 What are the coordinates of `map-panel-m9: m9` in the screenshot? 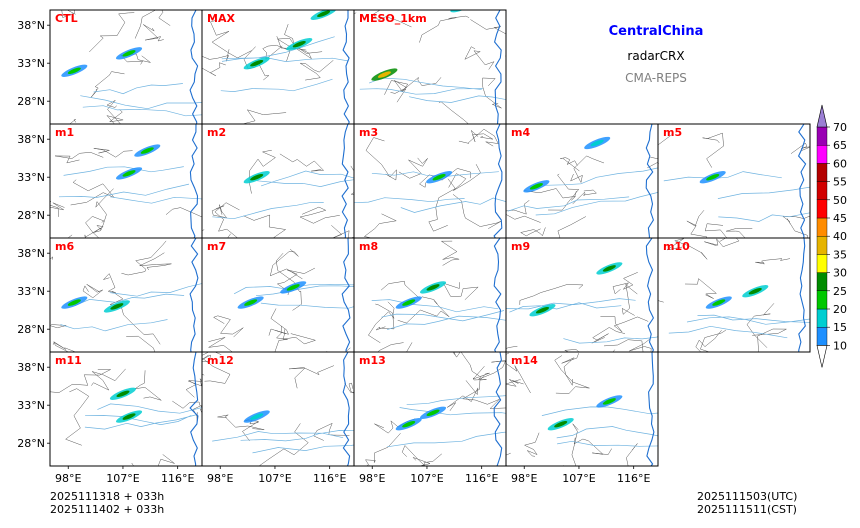 It's located at (582, 295).